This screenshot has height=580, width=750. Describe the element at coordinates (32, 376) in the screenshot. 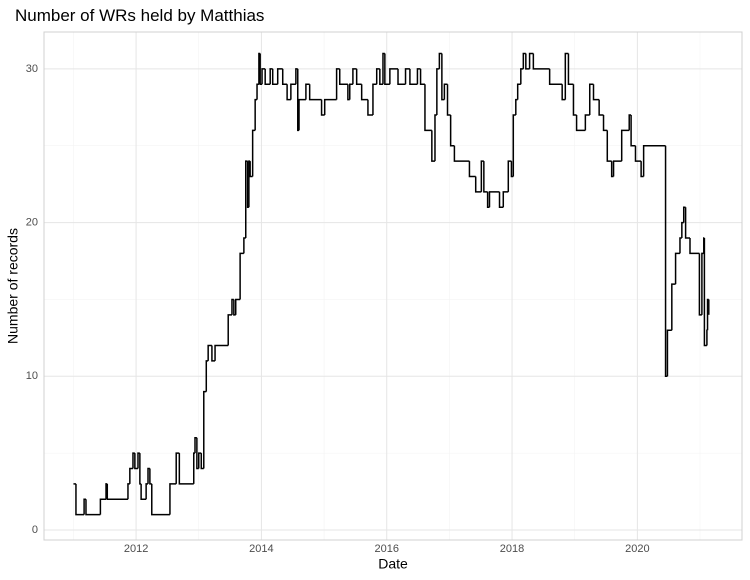

I see `y-tick-label: 10` at that location.